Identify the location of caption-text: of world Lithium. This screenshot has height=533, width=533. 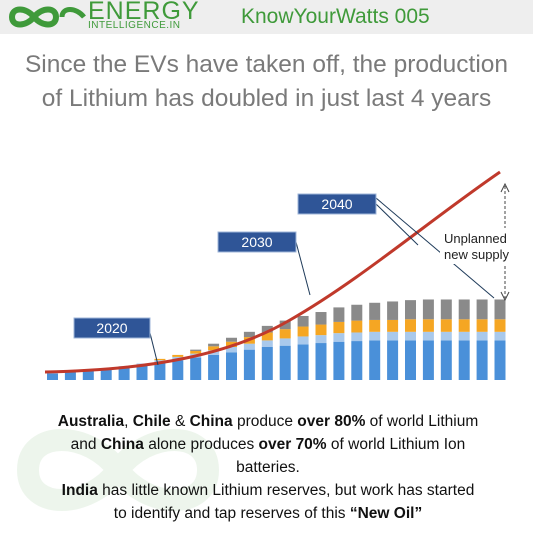
(422, 421).